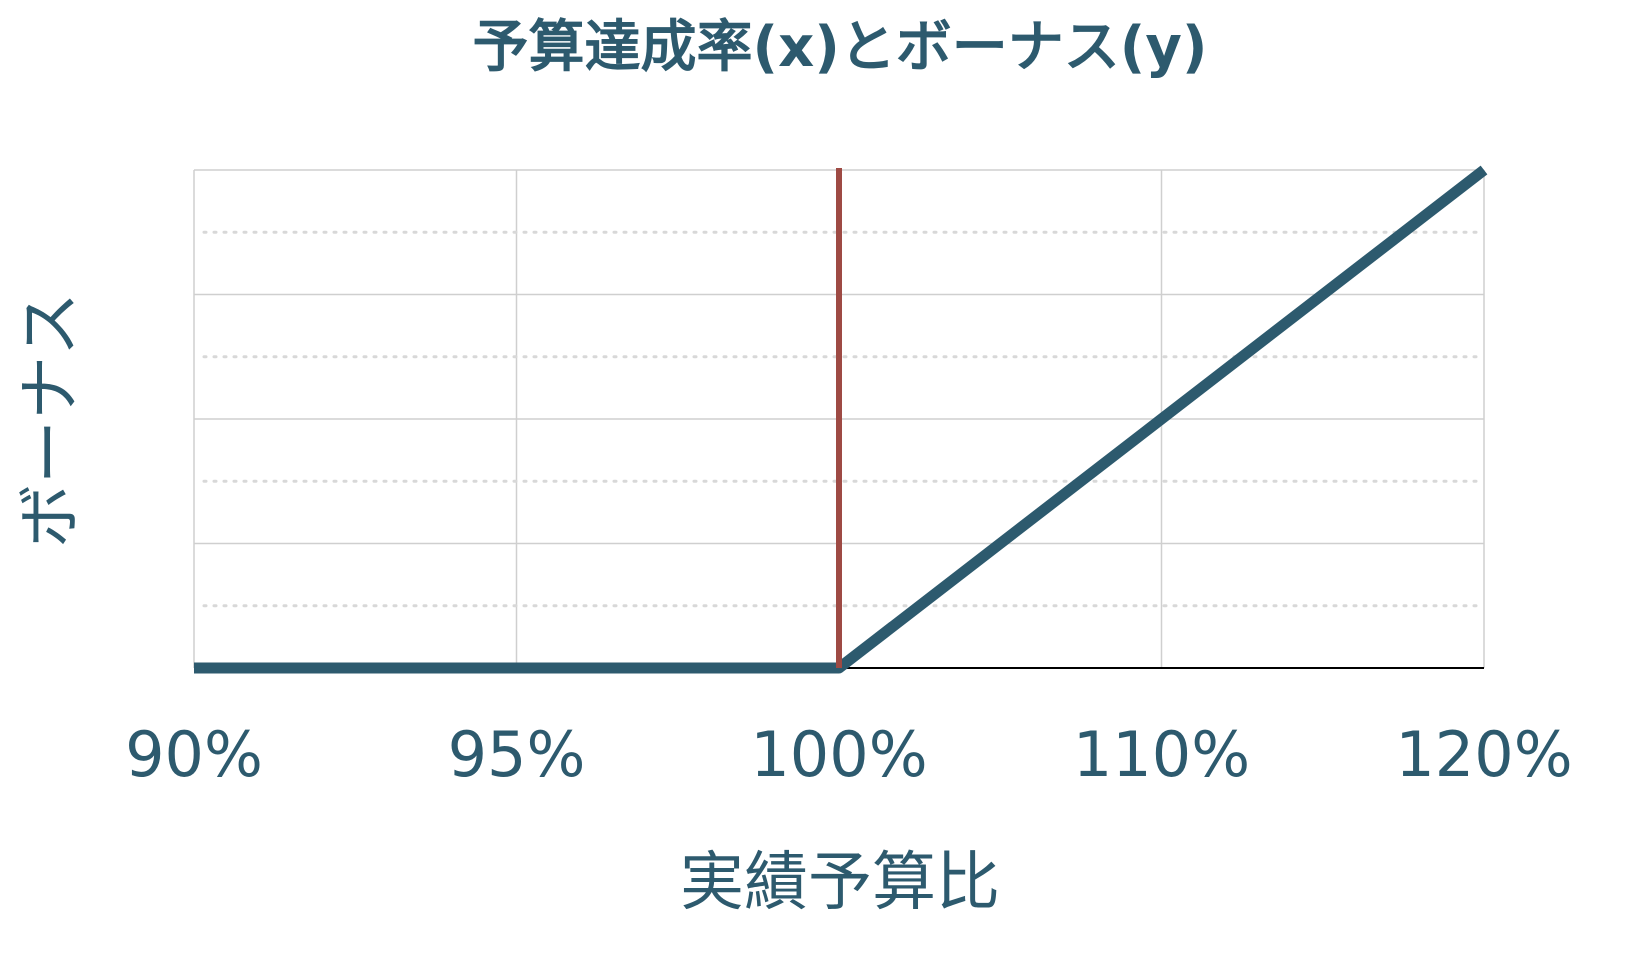 The height and width of the screenshot is (964, 1628). I want to click on x-tick-label: 90%, so click(194, 754).